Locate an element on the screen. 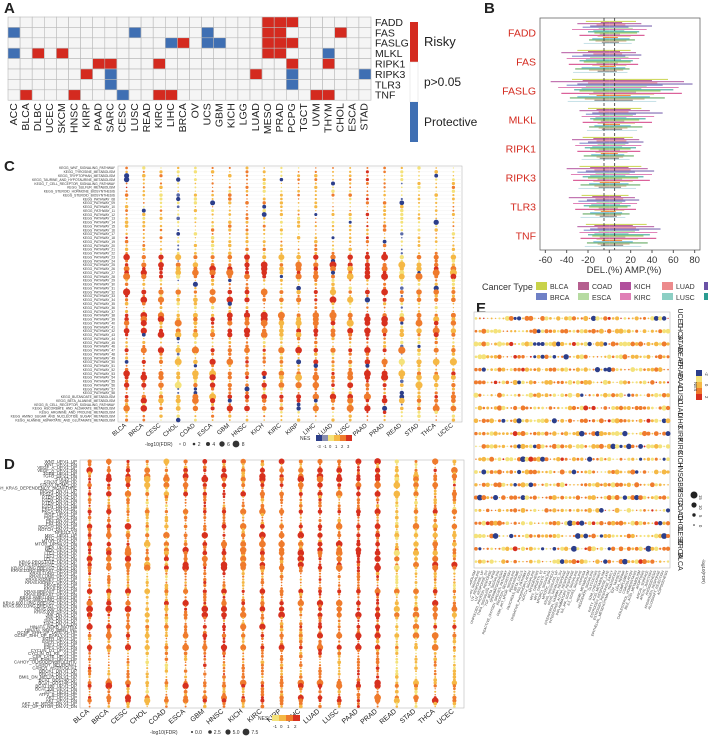 The width and height of the screenshot is (708, 738). kegg-col-label: LIHC is located at coordinates (310, 429).